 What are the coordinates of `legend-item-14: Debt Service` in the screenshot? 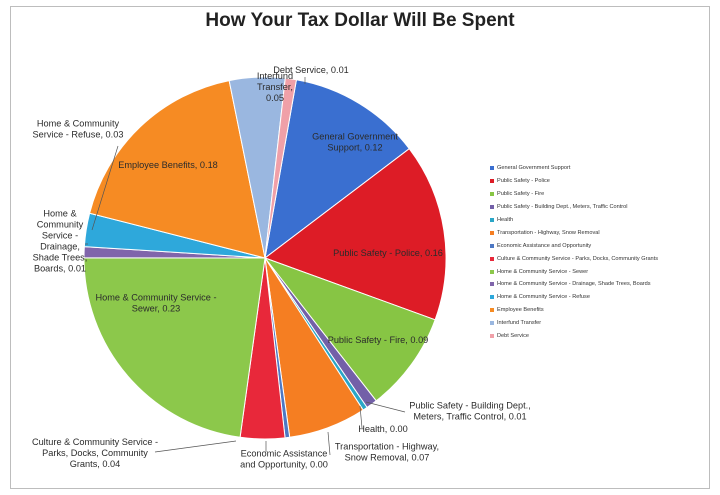 It's located at (602, 336).